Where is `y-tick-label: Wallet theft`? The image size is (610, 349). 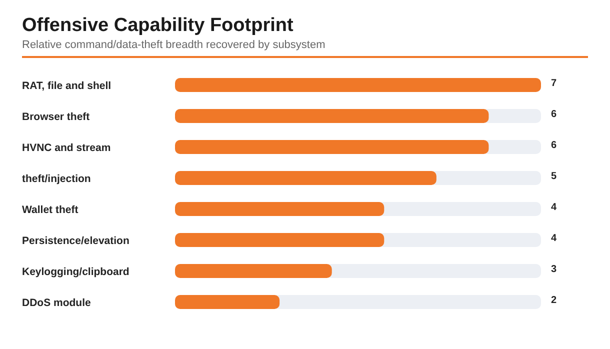 y-tick-label: Wallet theft is located at coordinates (50, 210).